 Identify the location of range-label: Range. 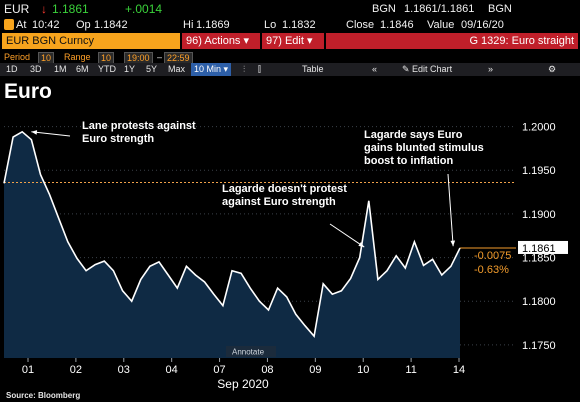
(77, 57).